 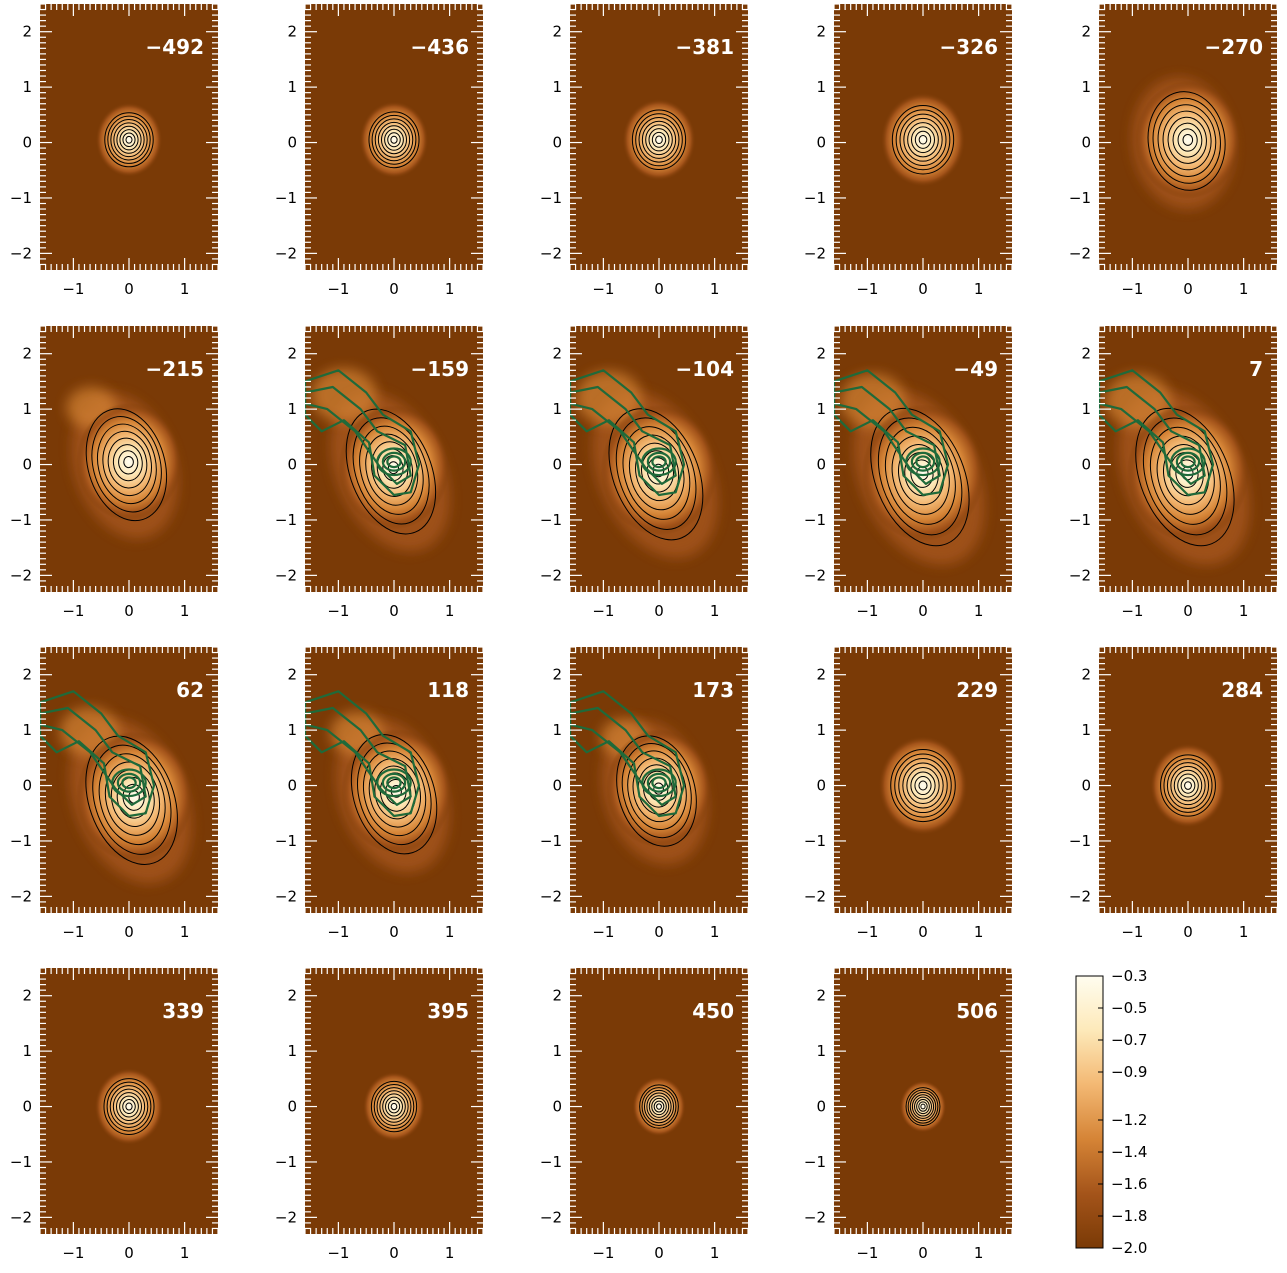 I want to click on panel-label: −104, so click(x=704, y=369).